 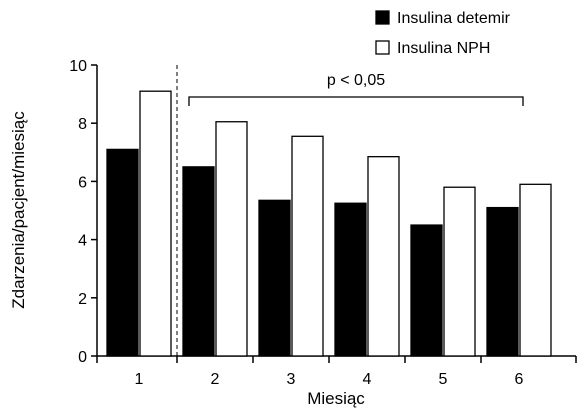 I want to click on x-tick-label: 4, so click(x=367, y=379).